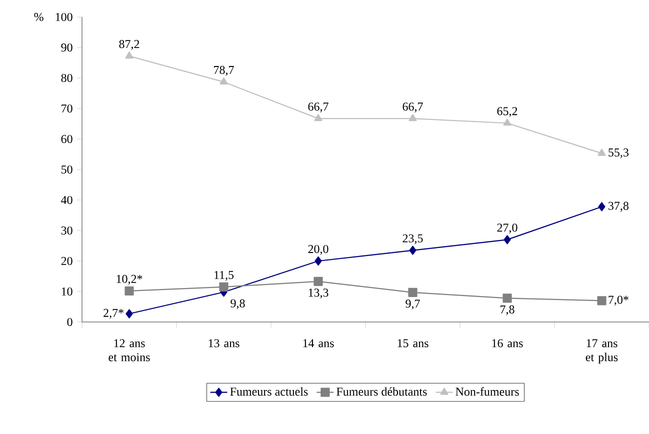 The width and height of the screenshot is (649, 434). What do you see at coordinates (412, 239) in the screenshot?
I see `data-label: 23,5` at bounding box center [412, 239].